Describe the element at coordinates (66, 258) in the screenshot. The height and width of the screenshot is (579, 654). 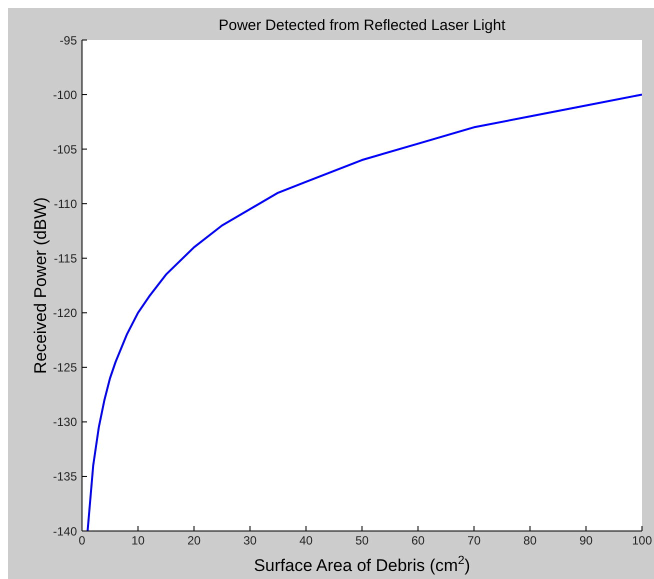
I see `y-tick-label: -115` at that location.